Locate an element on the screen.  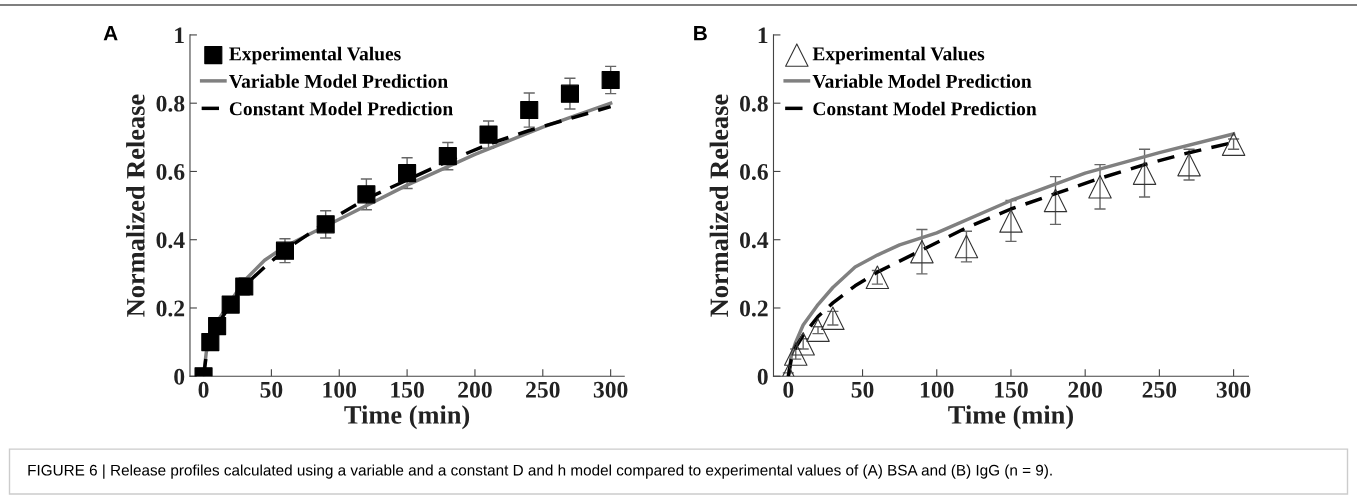
caption: FIGURE 6 | Release profiles calculated using a variable and a constant D and h model compared to experimental values of (A) BSA and (B) IgG (n = 9). is located at coordinates (540, 471).